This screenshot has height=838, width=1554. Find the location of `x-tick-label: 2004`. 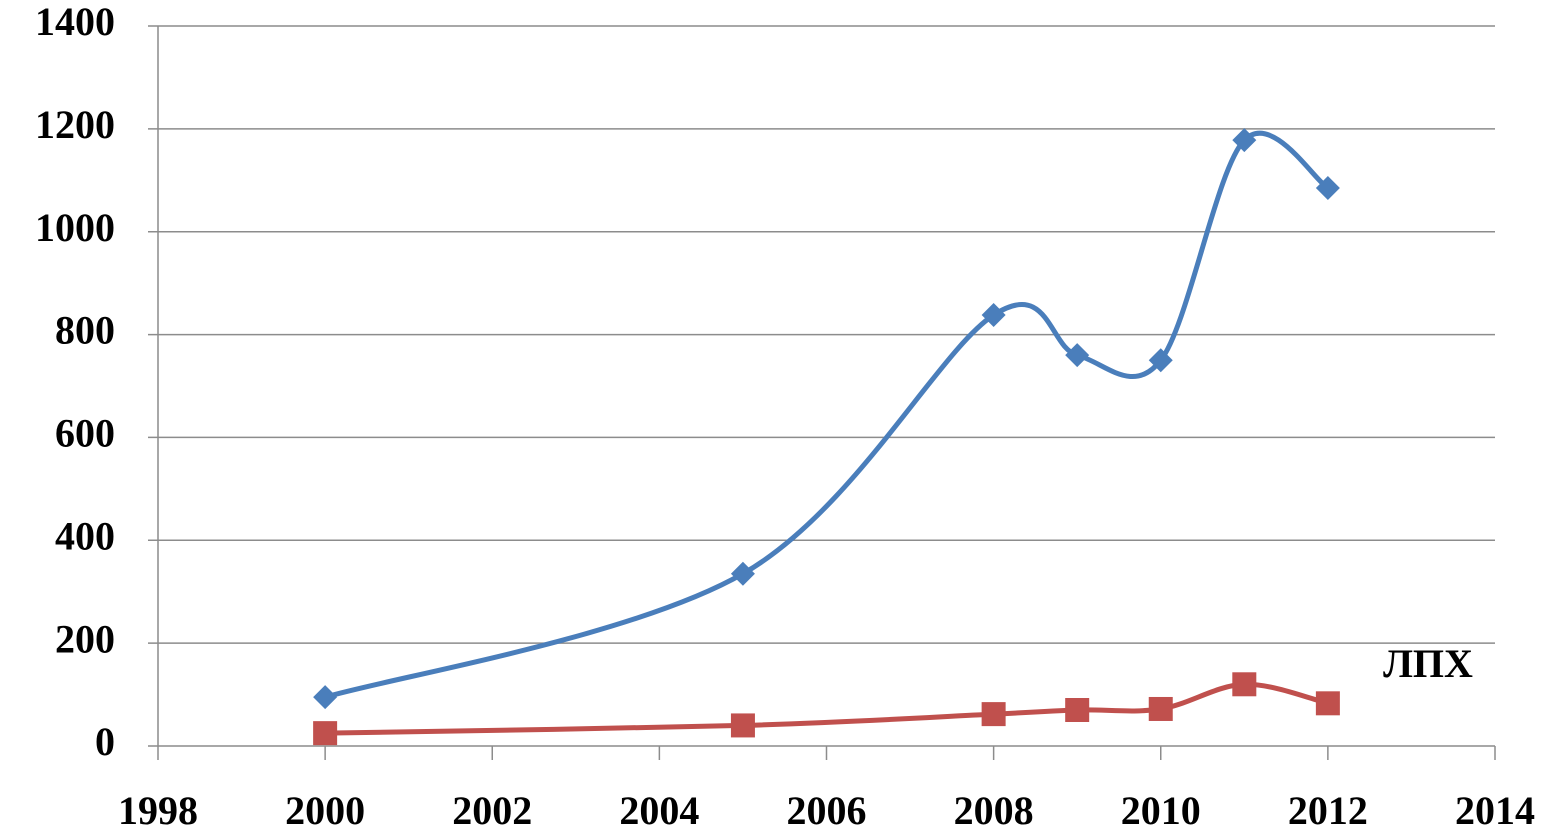

x-tick-label: 2004 is located at coordinates (659, 810).